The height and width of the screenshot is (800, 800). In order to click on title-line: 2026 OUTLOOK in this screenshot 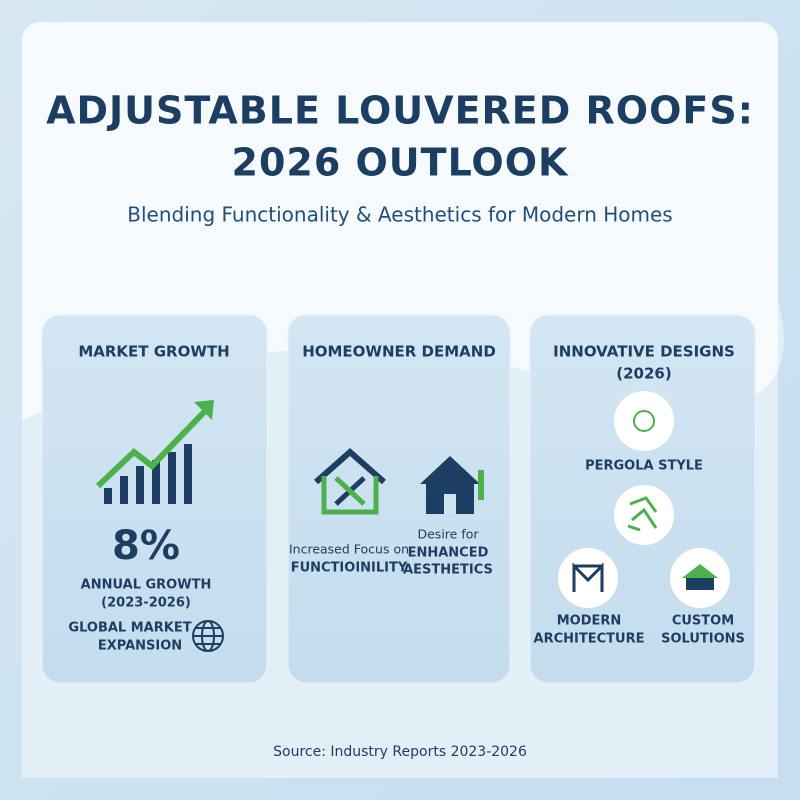, I will do `click(401, 163)`.